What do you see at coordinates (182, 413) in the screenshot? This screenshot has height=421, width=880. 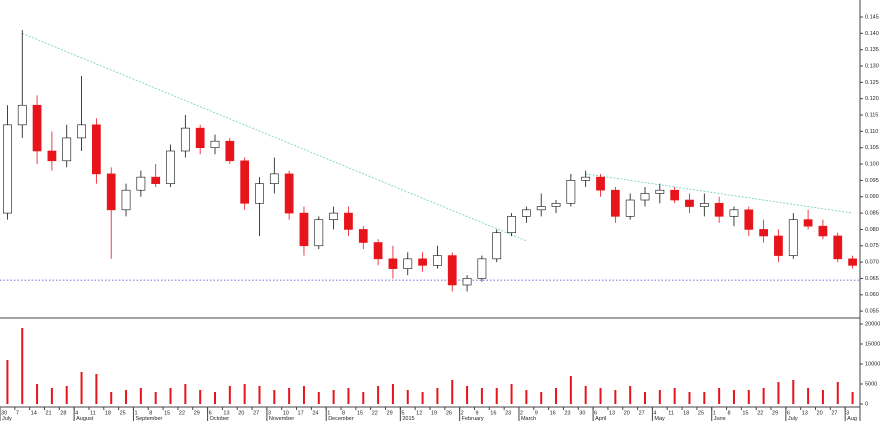 I see `x-tick-label: 22` at bounding box center [182, 413].